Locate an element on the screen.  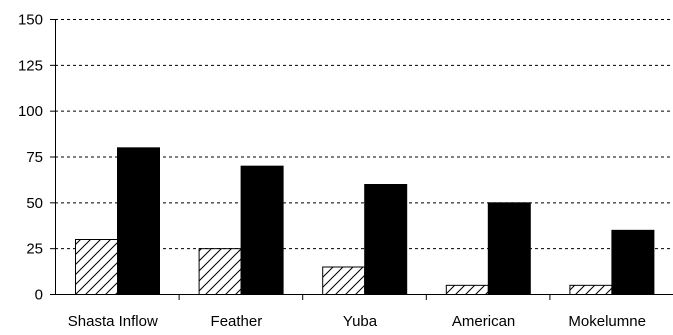
x-category-label: Feather is located at coordinates (237, 321).